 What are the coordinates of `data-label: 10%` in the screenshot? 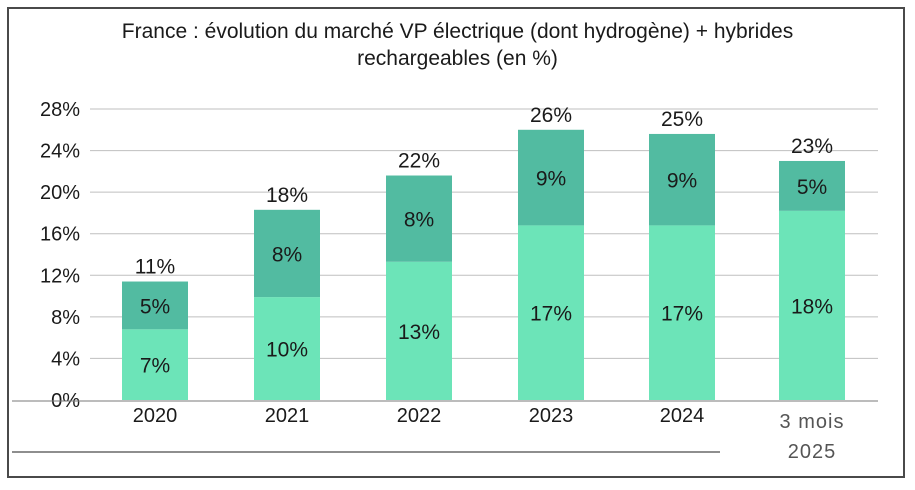 It's located at (287, 350).